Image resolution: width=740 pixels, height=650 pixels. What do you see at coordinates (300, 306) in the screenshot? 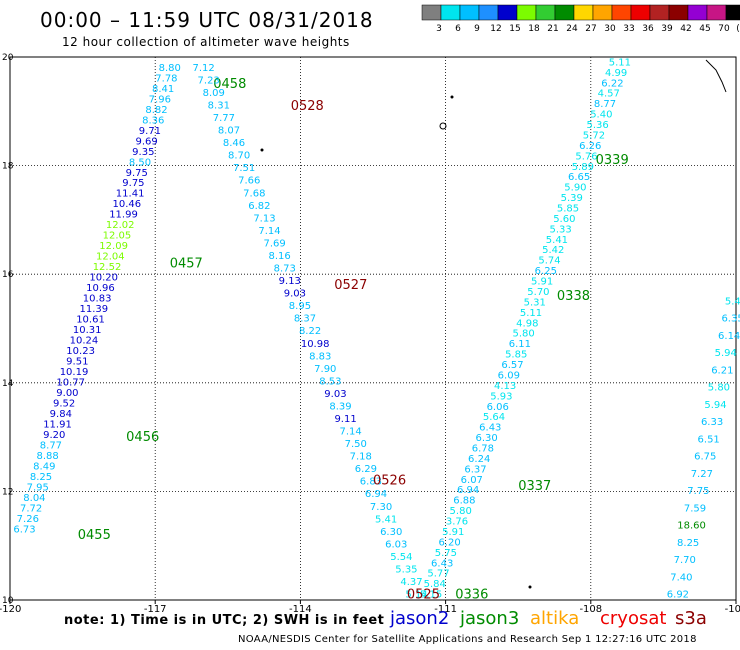
I see `swh-value: 8.95` at bounding box center [300, 306].